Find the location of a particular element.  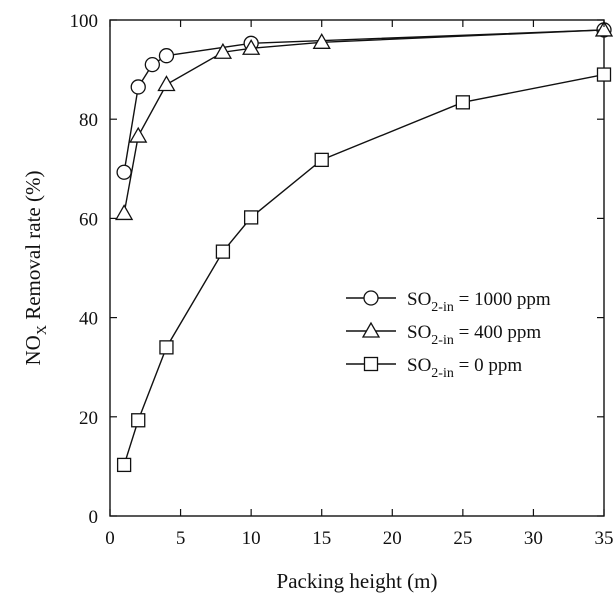

legend-entry: SO2-in = 0 ppm is located at coordinates (434, 368).